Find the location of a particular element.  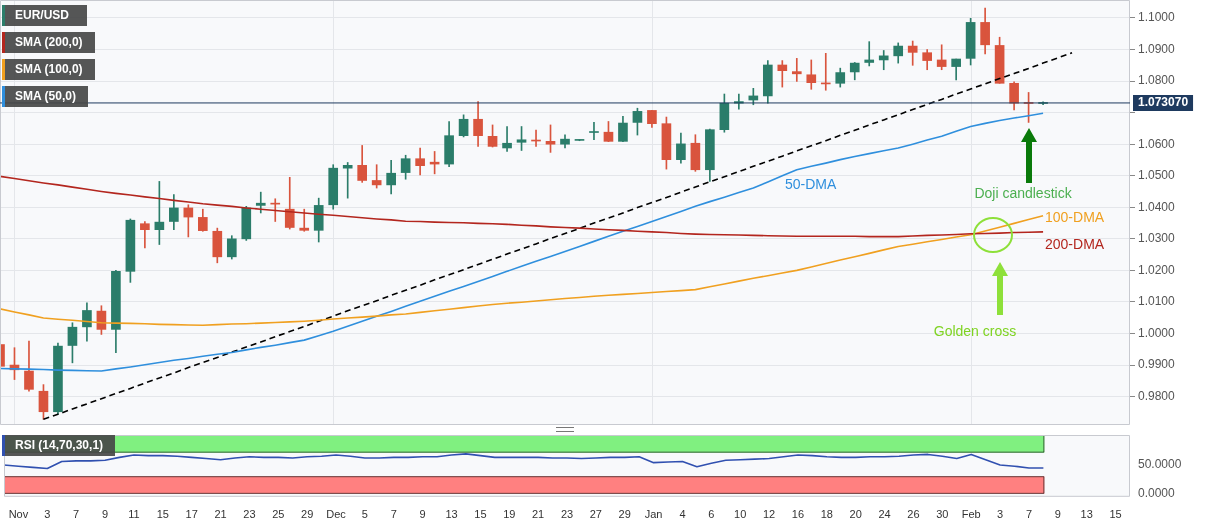

legend-label: SMA (200,0) is located at coordinates (48, 42).